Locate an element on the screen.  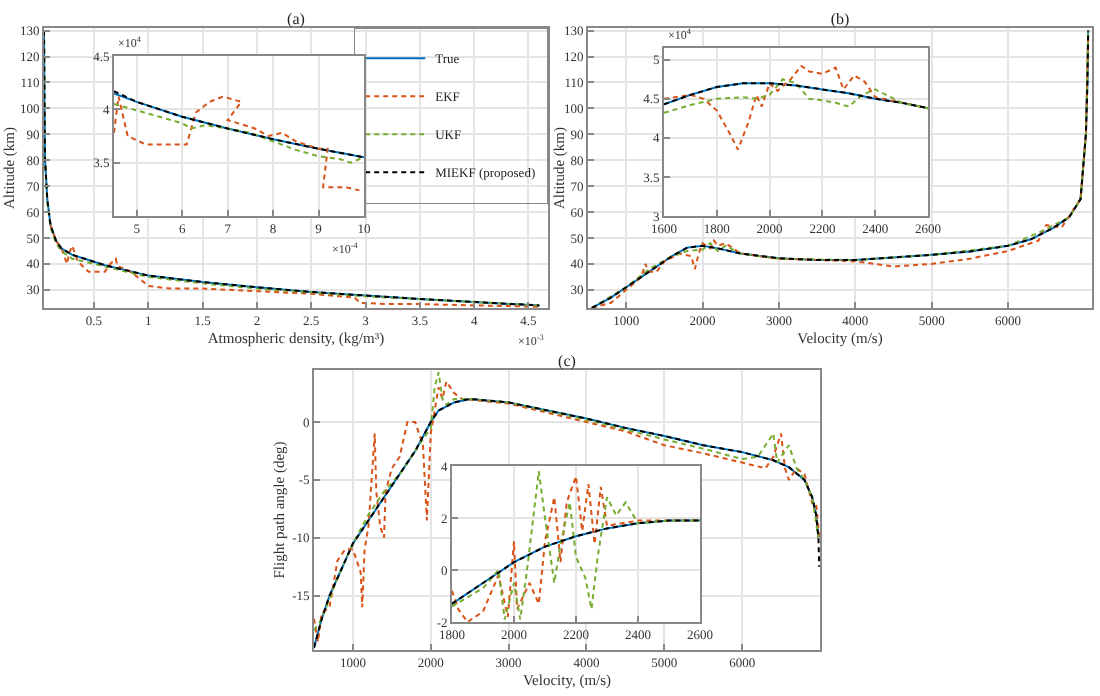
chart-title: (a) is located at coordinates (296, 19).